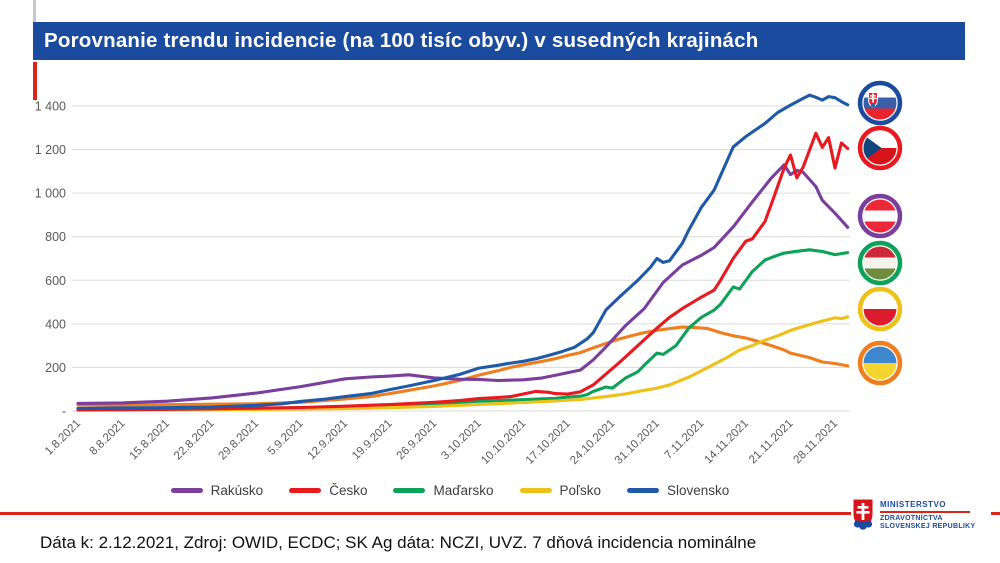 The image size is (1000, 563). What do you see at coordinates (500, 513) in the screenshot?
I see `divider-red-line` at bounding box center [500, 513].